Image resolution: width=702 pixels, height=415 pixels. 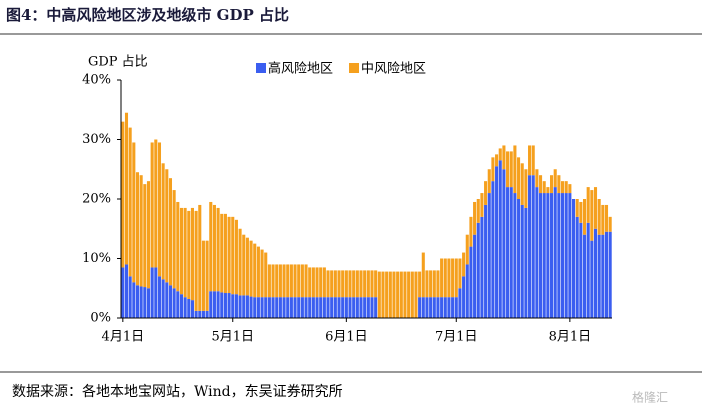 What do you see at coordinates (346, 337) in the screenshot?
I see `x-tick-label: 6月1日` at bounding box center [346, 337].